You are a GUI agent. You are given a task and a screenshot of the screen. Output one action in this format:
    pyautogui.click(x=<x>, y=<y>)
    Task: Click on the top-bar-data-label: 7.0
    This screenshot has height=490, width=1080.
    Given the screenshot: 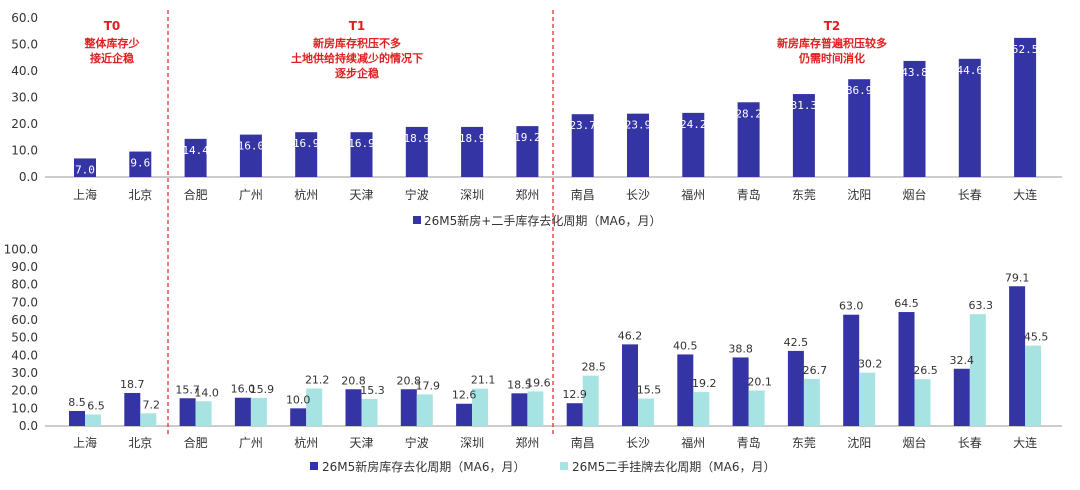 What is the action you would take?
    pyautogui.click(x=85, y=169)
    